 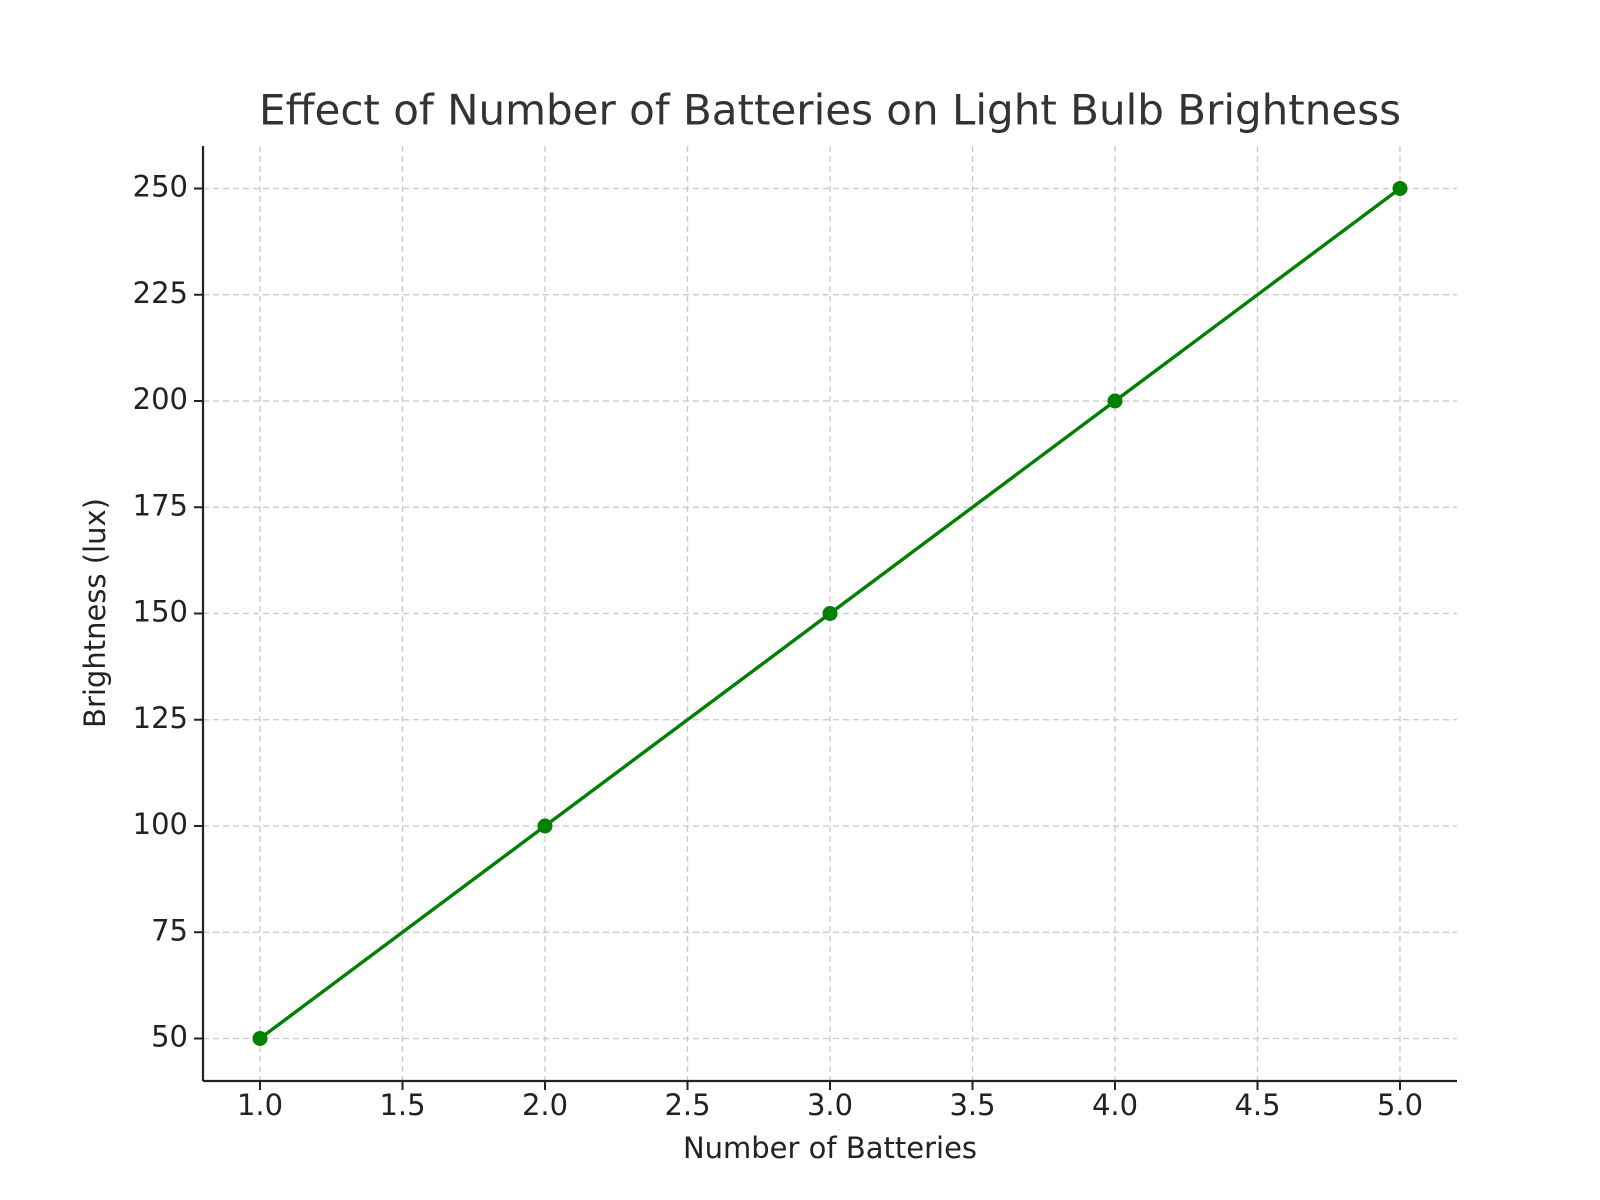 What do you see at coordinates (160, 505) in the screenshot?
I see `y-tick-label: 175` at bounding box center [160, 505].